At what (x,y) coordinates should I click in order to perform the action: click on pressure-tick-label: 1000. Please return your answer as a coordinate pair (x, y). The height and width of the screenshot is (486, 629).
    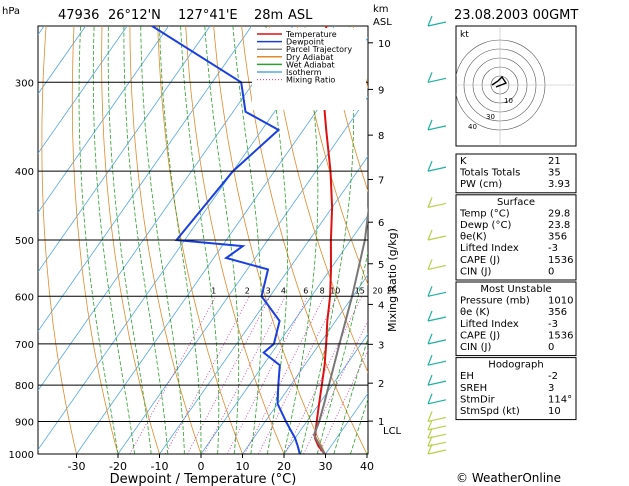
    Looking at the image, I should click on (21, 455).